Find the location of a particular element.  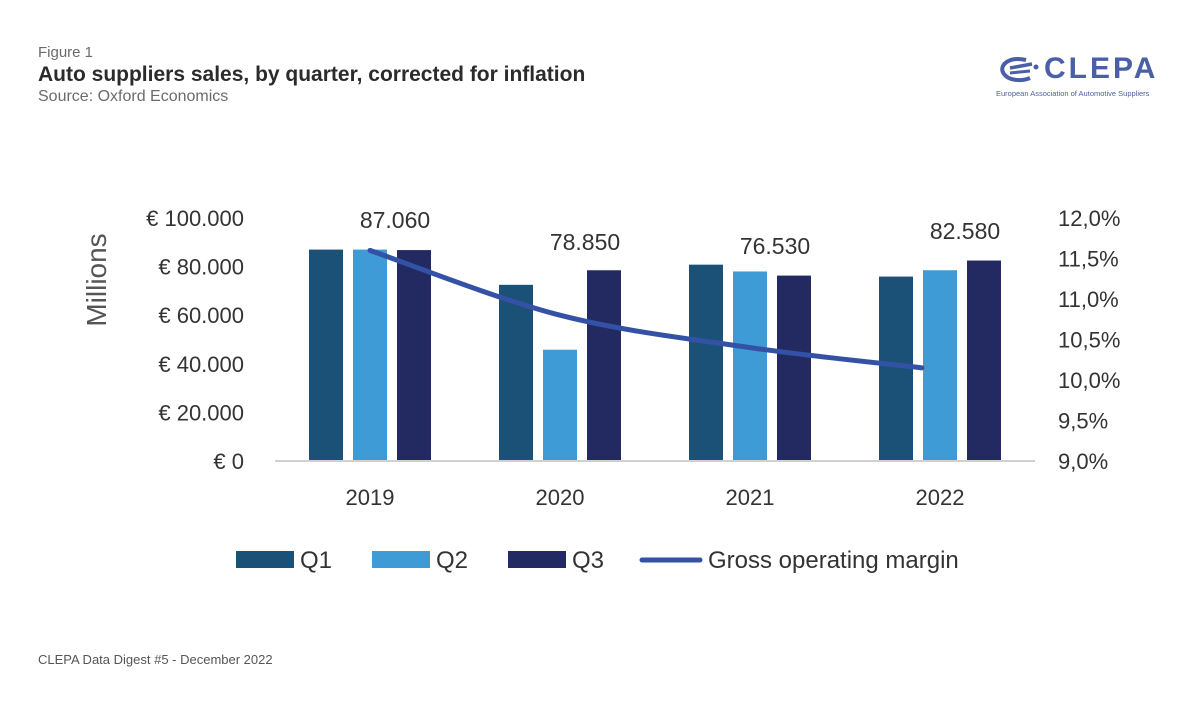

bar-q3-2020 is located at coordinates (604, 365).